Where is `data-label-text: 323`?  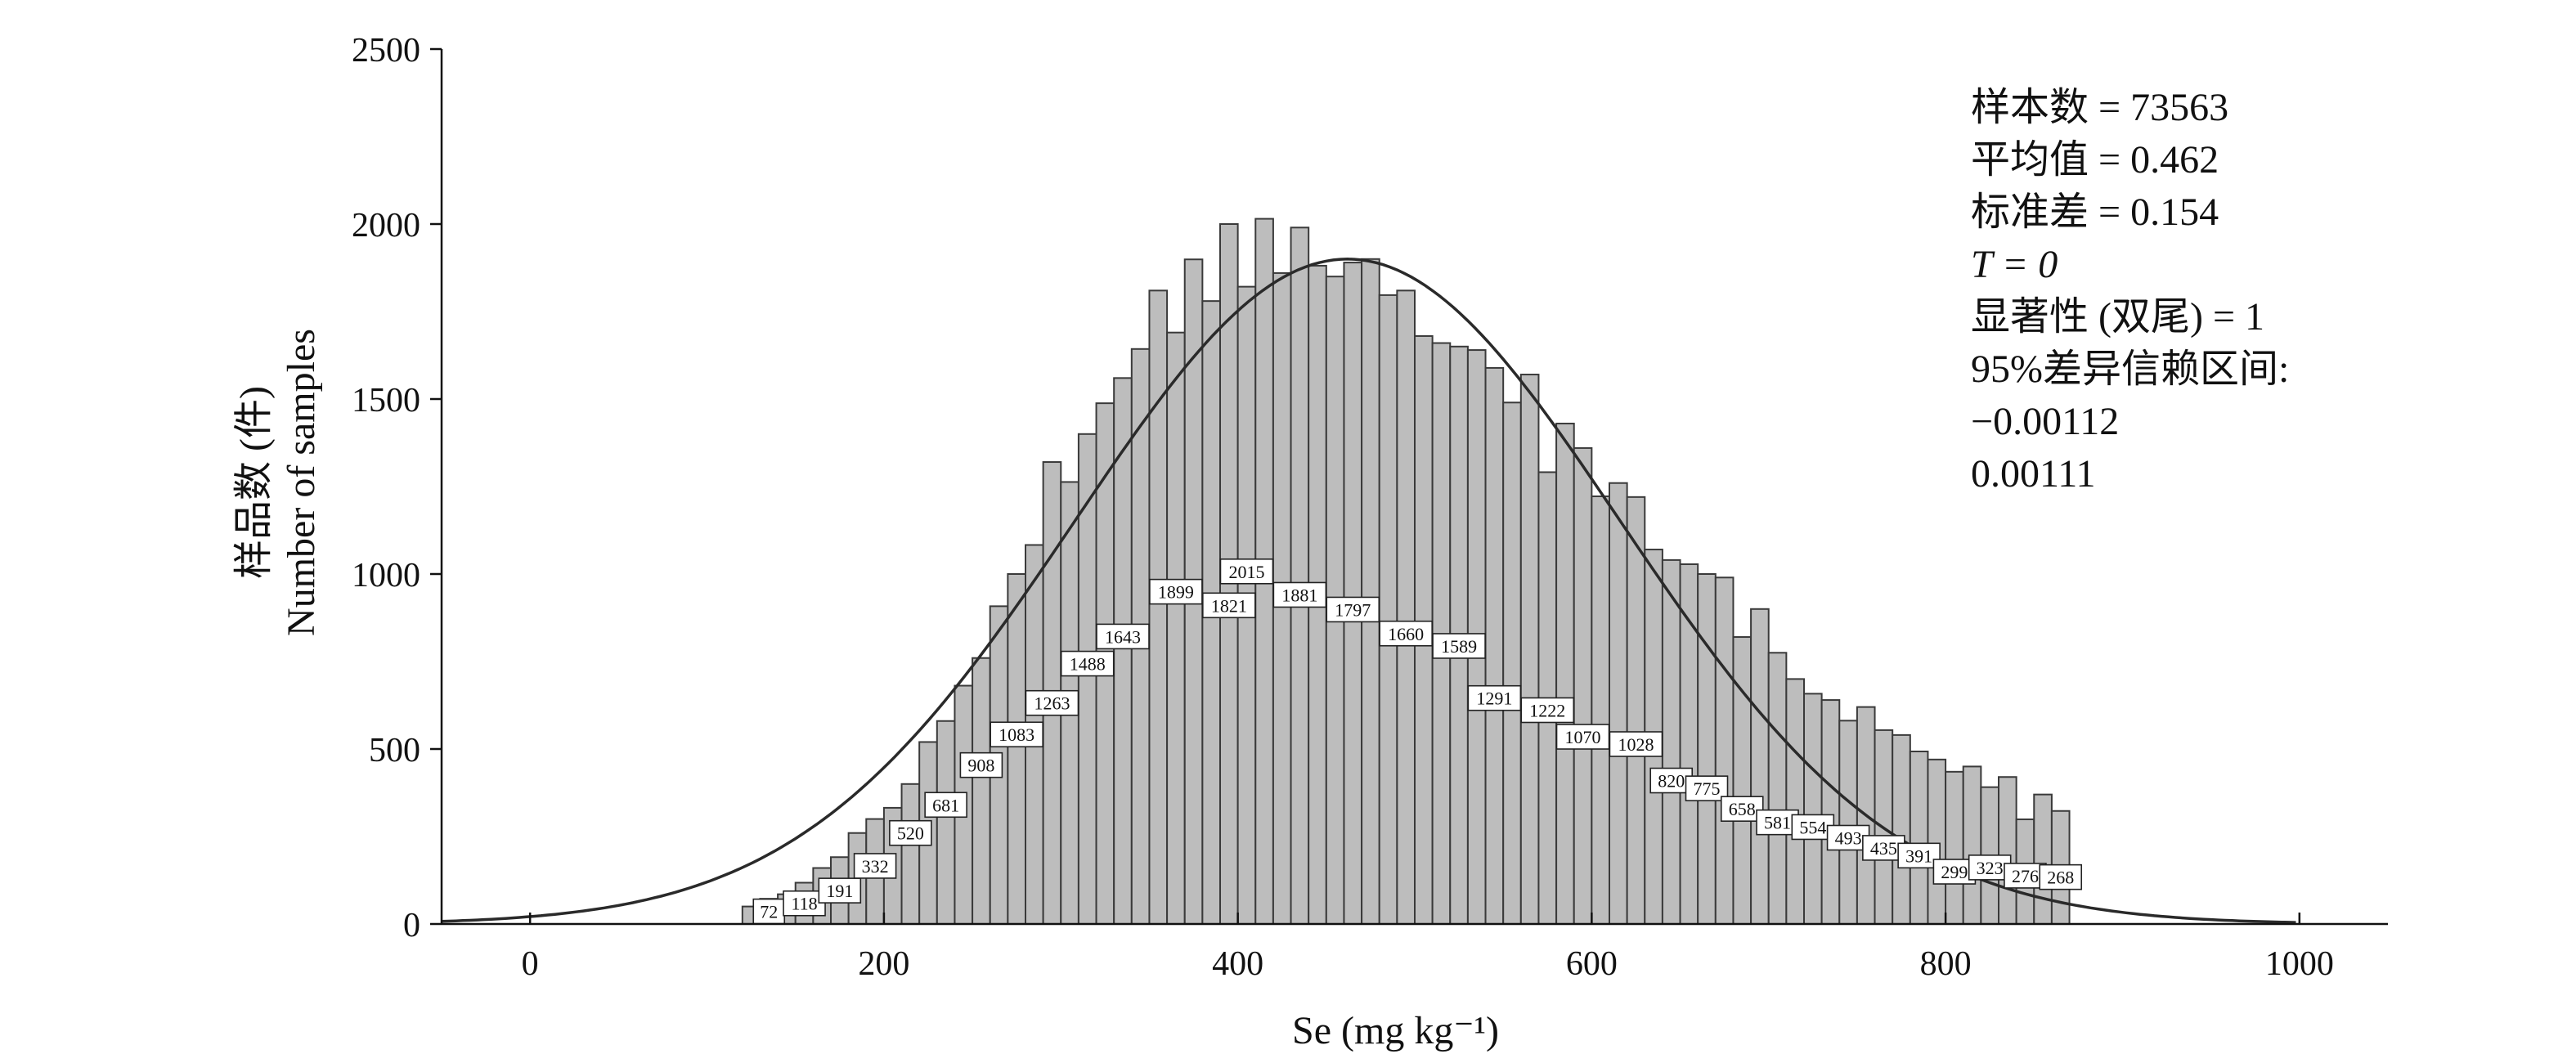
data-label-text: 323 is located at coordinates (1990, 868).